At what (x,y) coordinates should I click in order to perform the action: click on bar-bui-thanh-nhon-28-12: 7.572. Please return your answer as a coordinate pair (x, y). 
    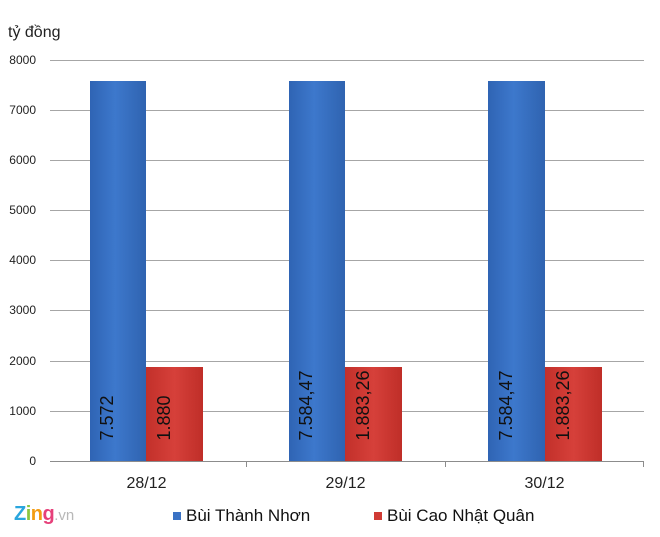
    Looking at the image, I should click on (118, 271).